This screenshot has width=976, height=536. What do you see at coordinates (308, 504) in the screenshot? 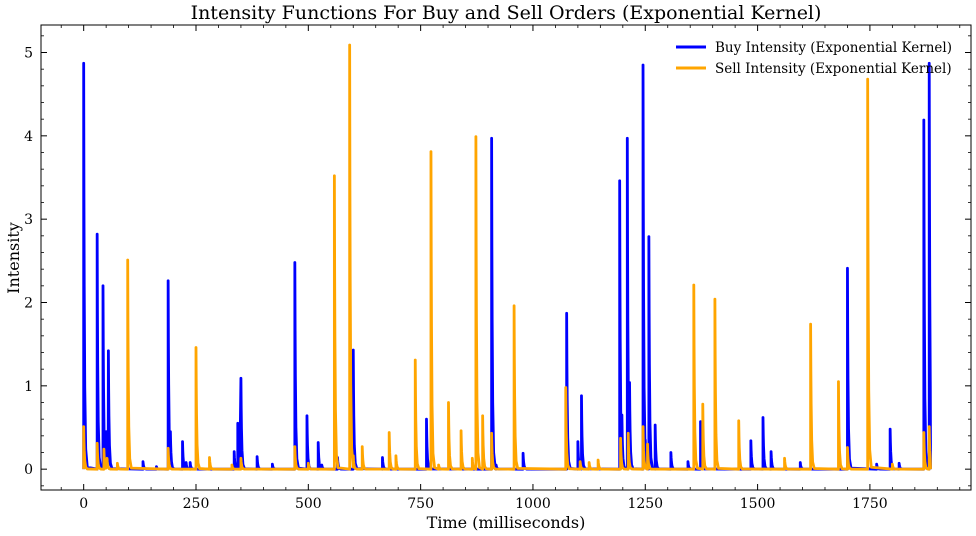
I see `x-tick-label: 500` at bounding box center [308, 504].